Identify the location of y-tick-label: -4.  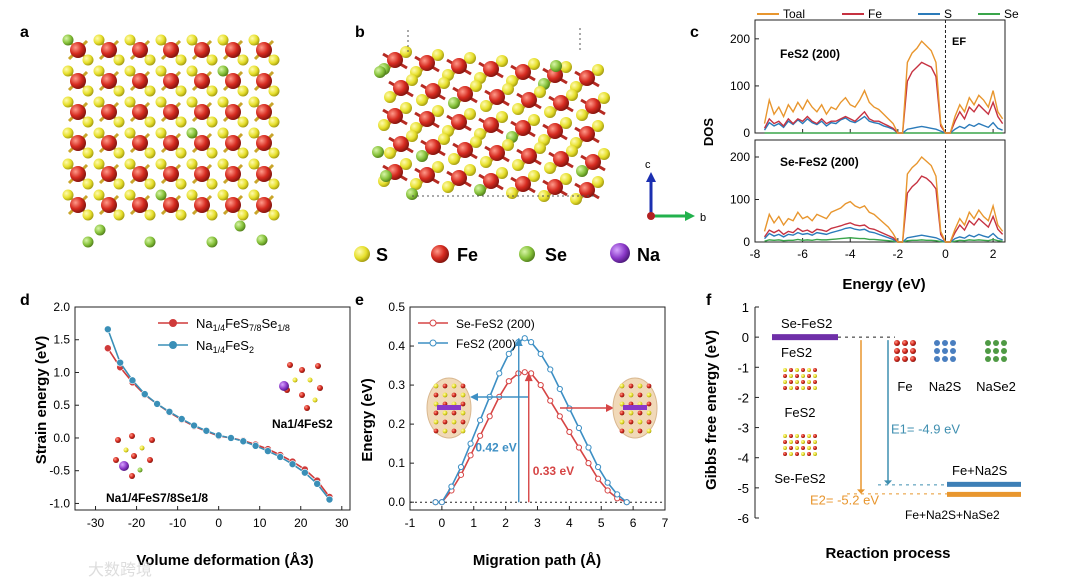
(743, 458).